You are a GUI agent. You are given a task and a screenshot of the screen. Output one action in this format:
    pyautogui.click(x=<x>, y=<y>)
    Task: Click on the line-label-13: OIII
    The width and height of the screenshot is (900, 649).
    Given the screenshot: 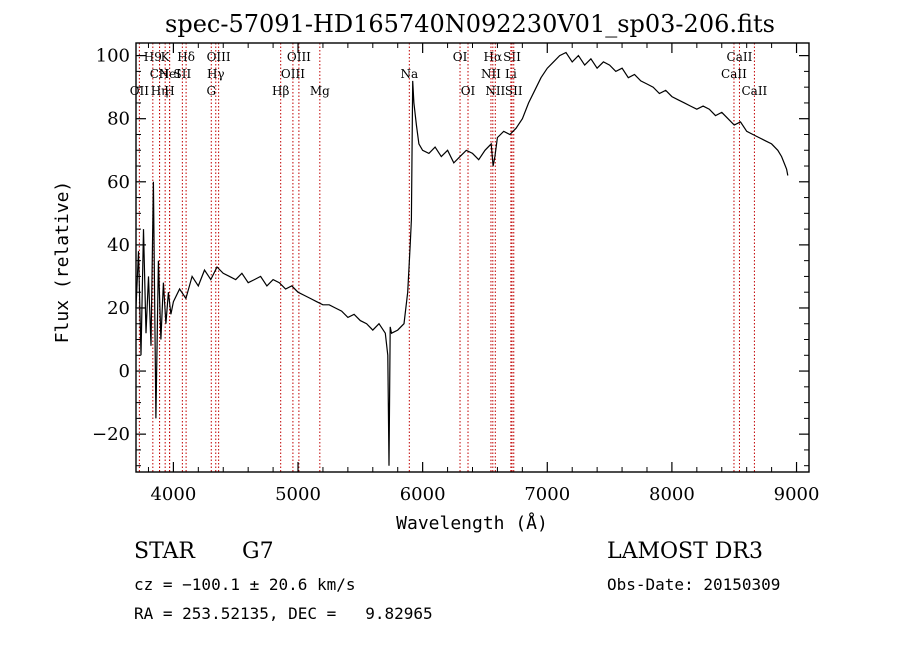 What is the action you would take?
    pyautogui.click(x=299, y=57)
    